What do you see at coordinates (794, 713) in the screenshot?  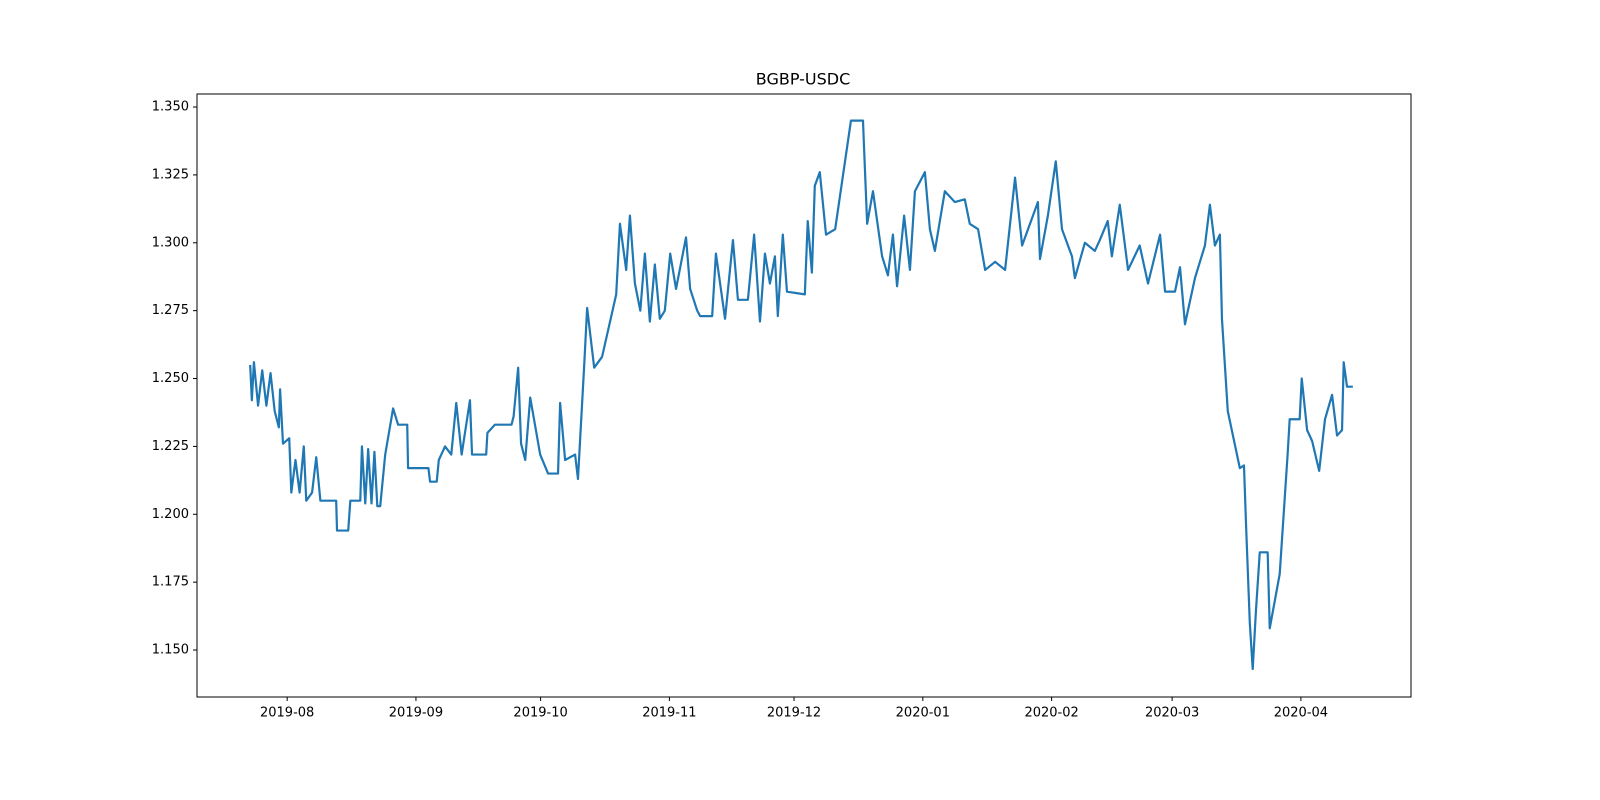 I see `x-tick-label: 2019-12` at bounding box center [794, 713].